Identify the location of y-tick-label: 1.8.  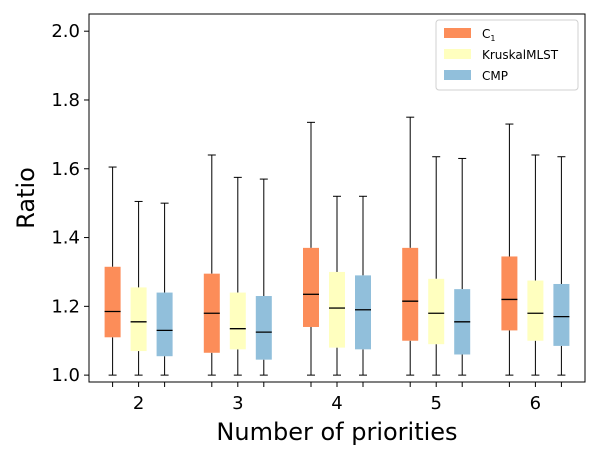
(65, 100).